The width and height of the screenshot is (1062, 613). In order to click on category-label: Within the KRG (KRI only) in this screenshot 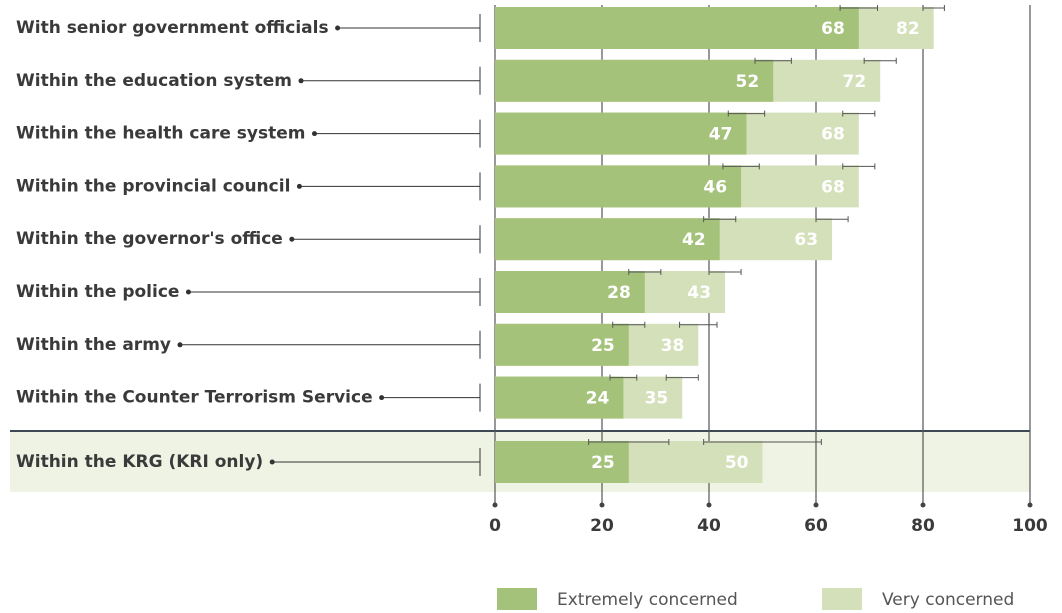, I will do `click(139, 462)`.